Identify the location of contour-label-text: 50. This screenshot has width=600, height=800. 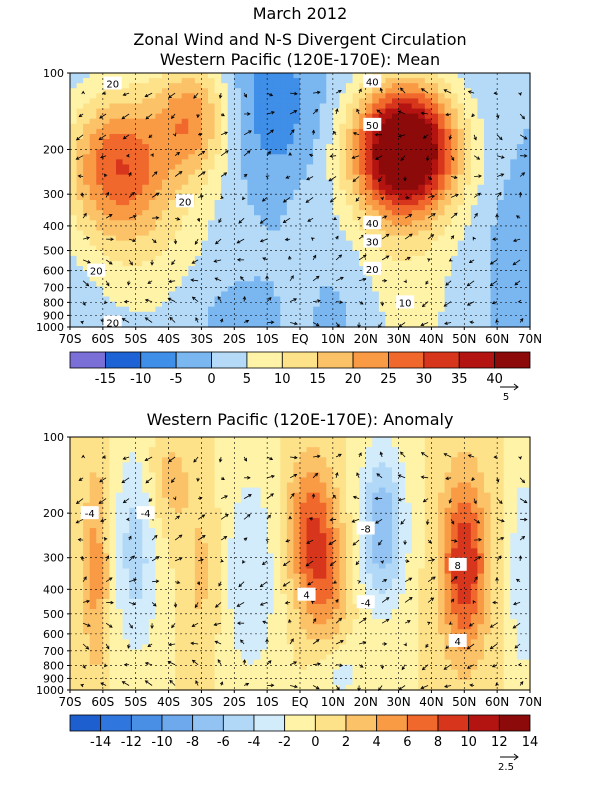
(372, 126).